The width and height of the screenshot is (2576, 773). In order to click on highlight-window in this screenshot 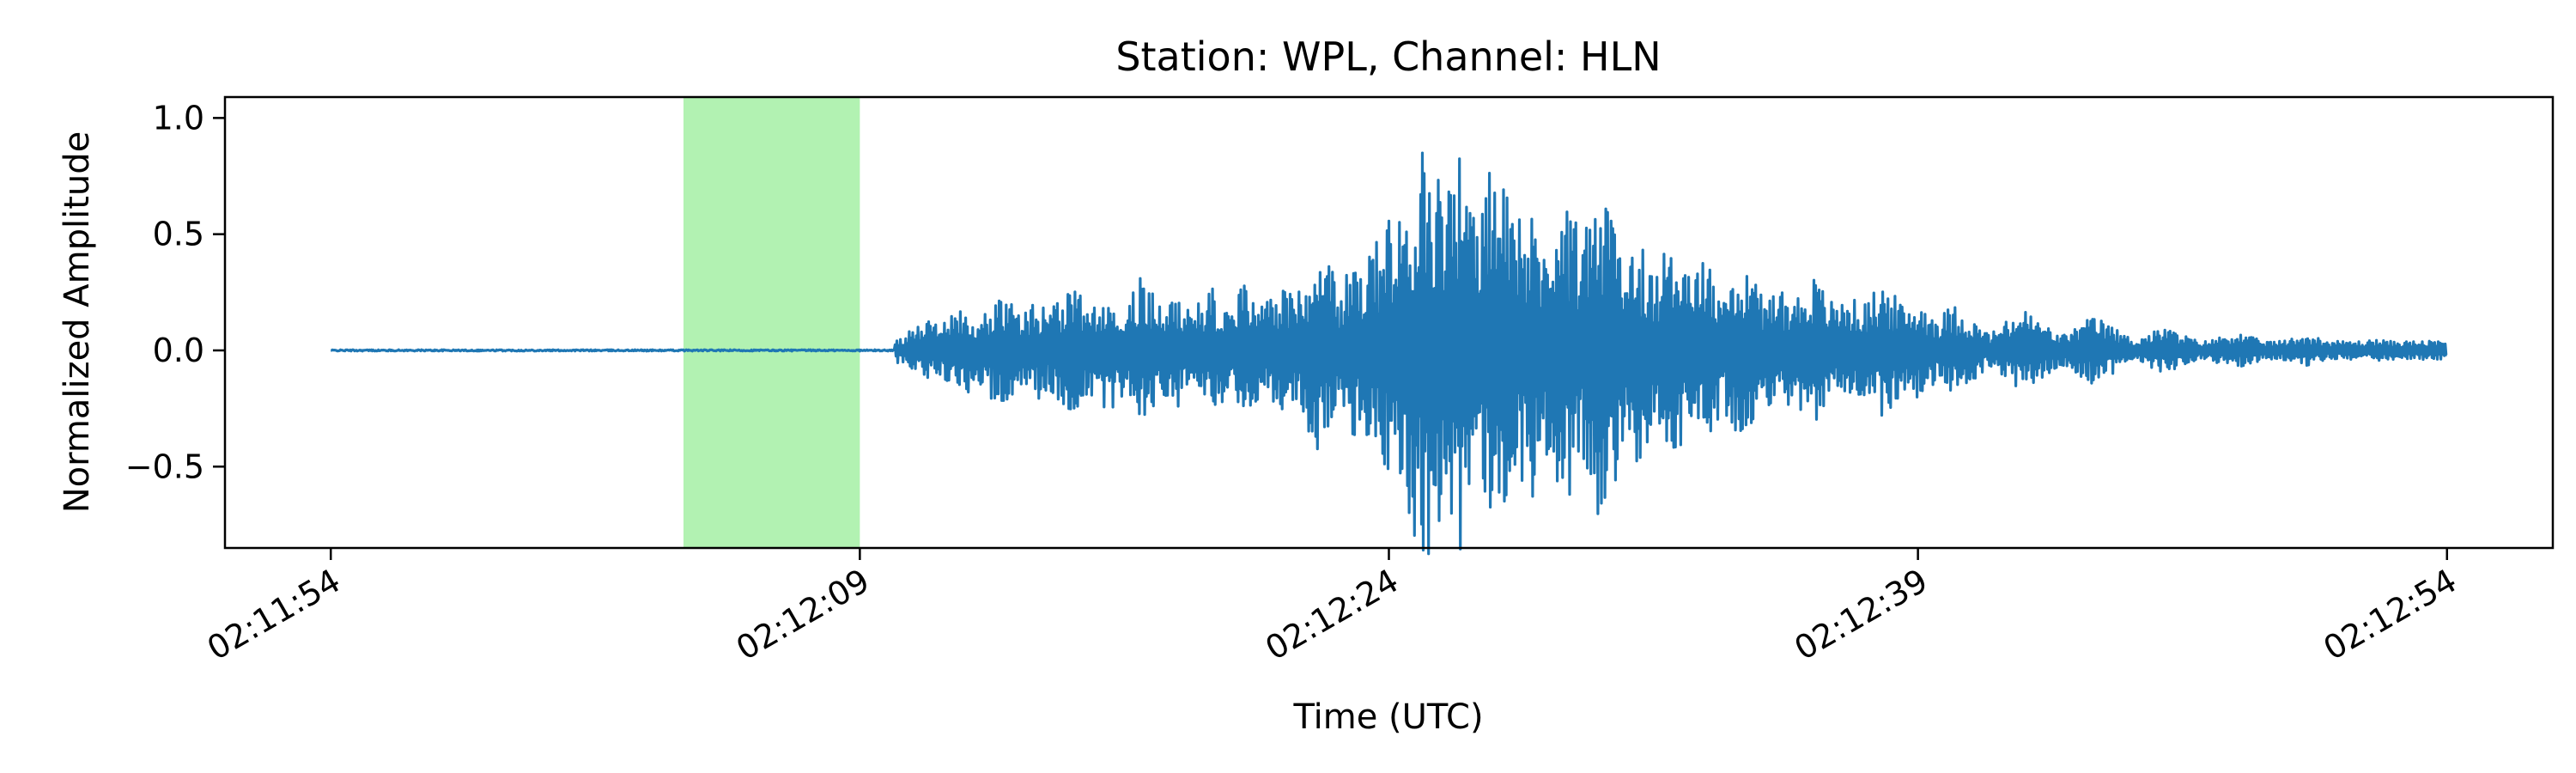, I will do `click(771, 322)`.